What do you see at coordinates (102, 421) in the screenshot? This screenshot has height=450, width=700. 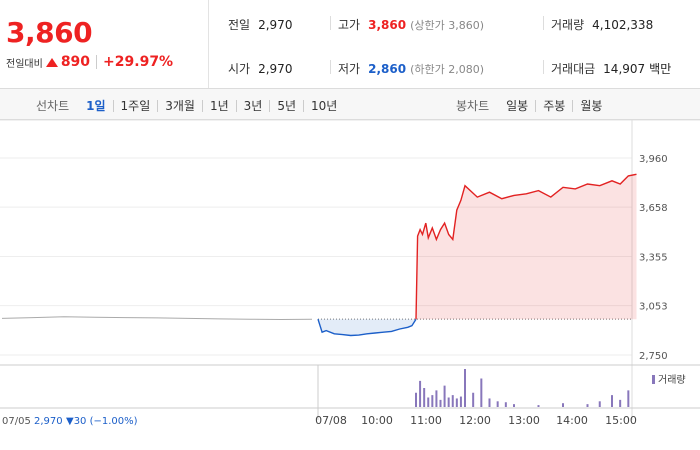 I see `prev-change-footer: ▼30 (−1.00%)` at bounding box center [102, 421].